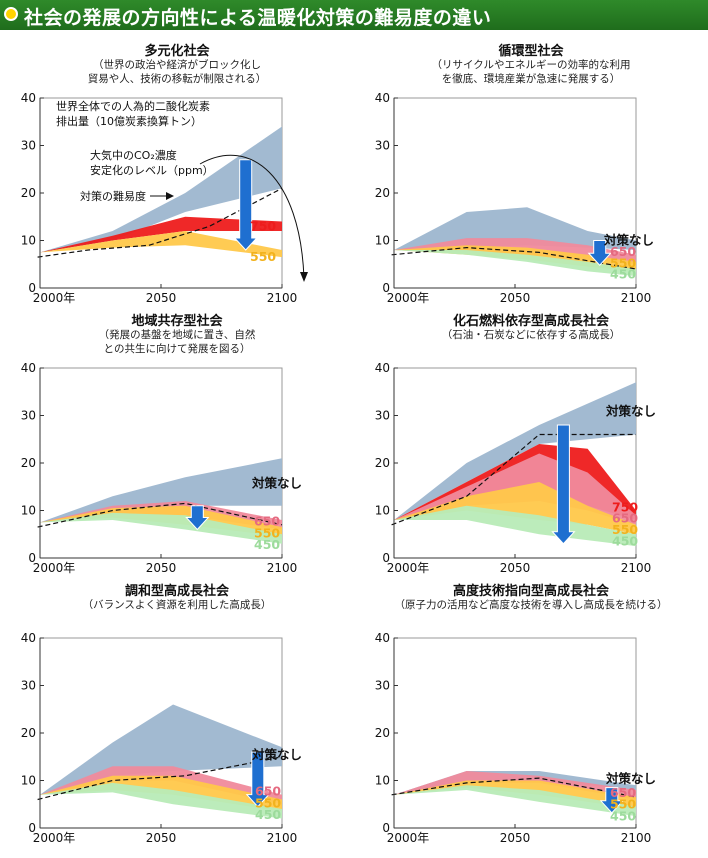 The width and height of the screenshot is (708, 858). I want to click on chart-title: 化石燃料依存型高成長社会, so click(530, 321).